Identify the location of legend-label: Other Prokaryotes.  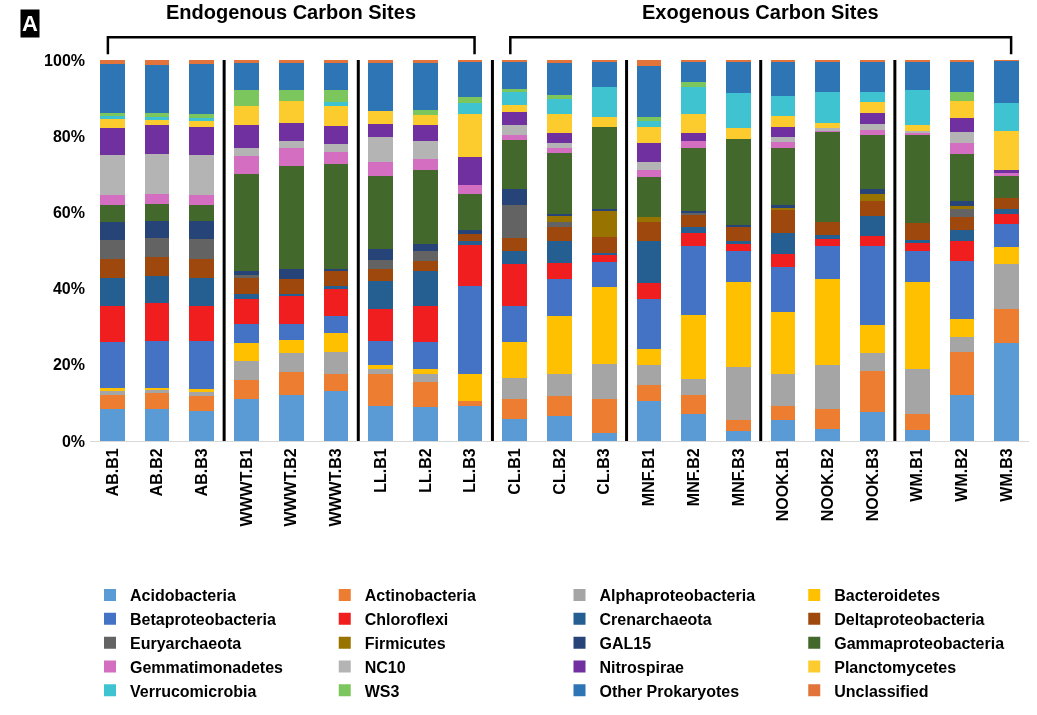
(669, 691).